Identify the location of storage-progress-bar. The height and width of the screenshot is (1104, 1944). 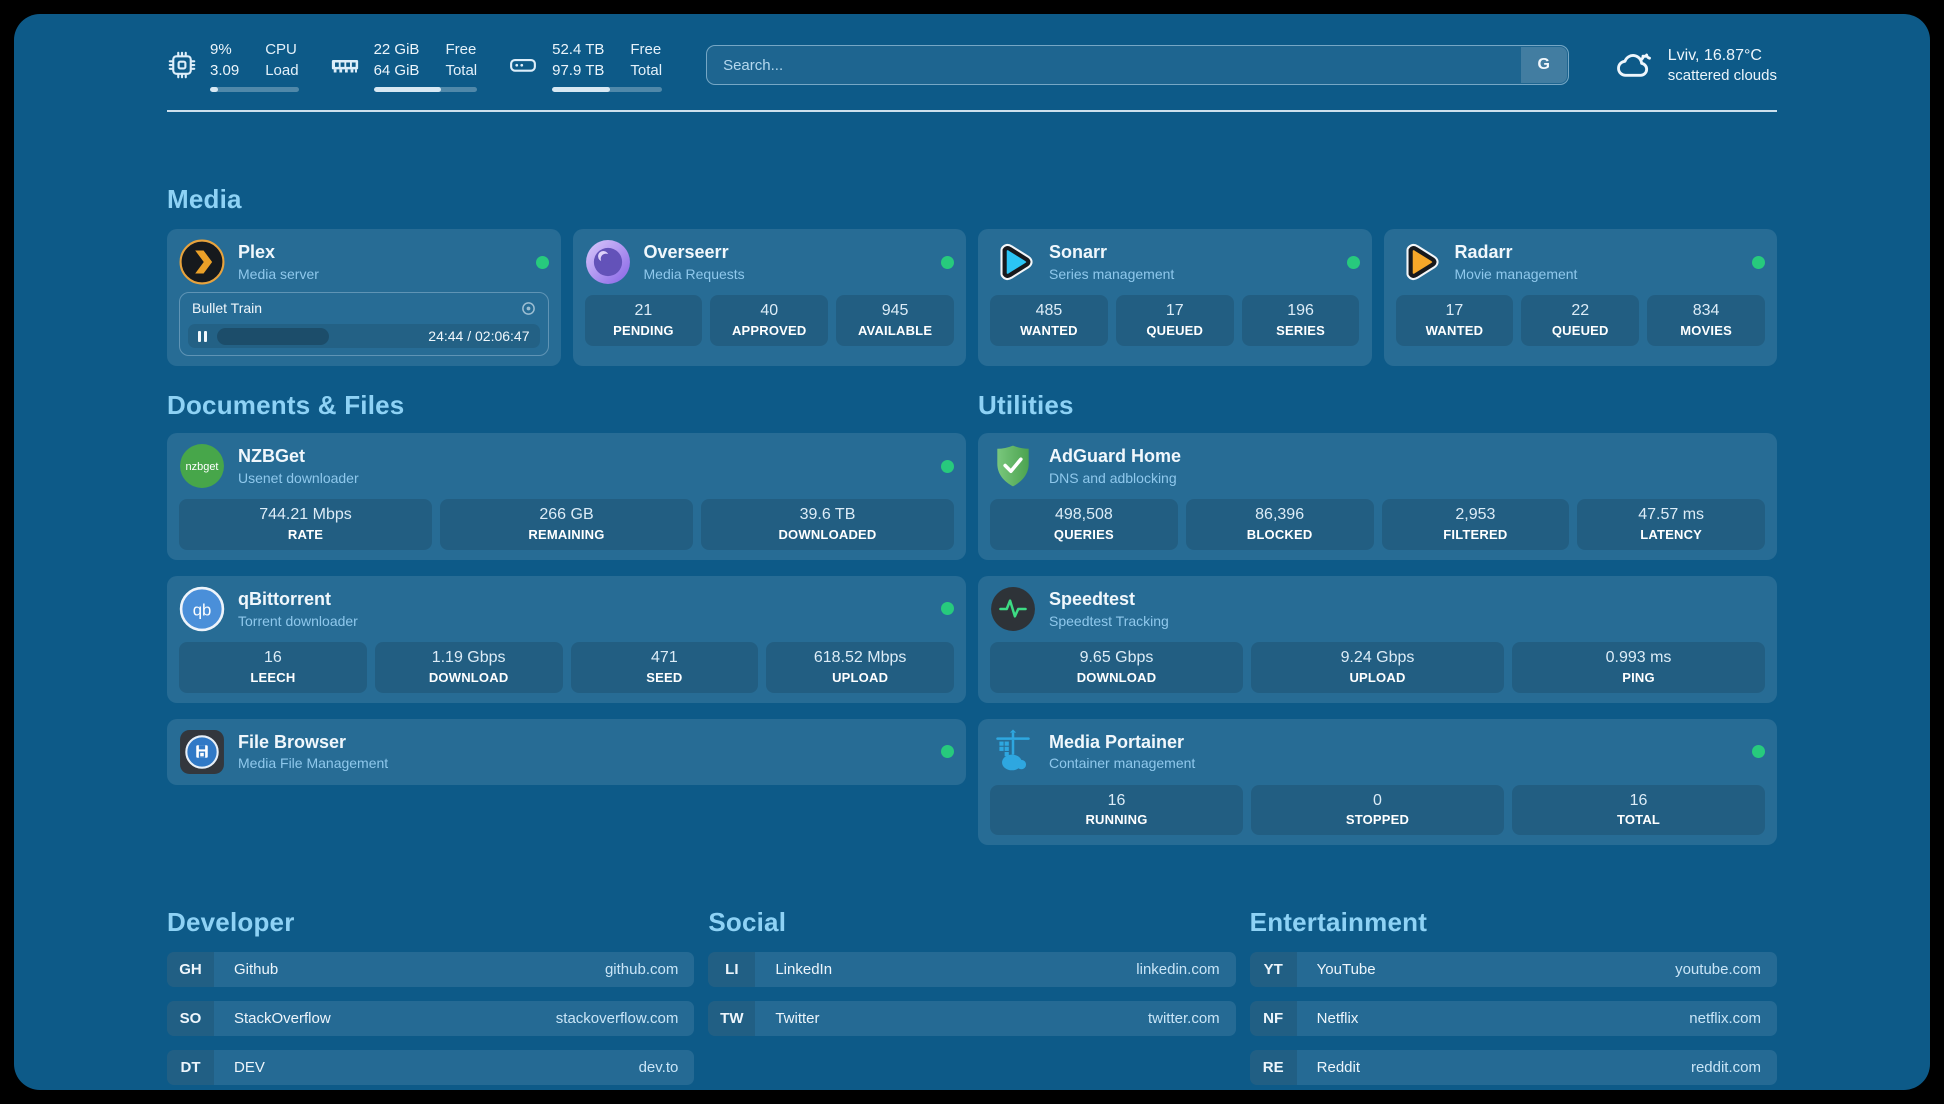
(607, 89).